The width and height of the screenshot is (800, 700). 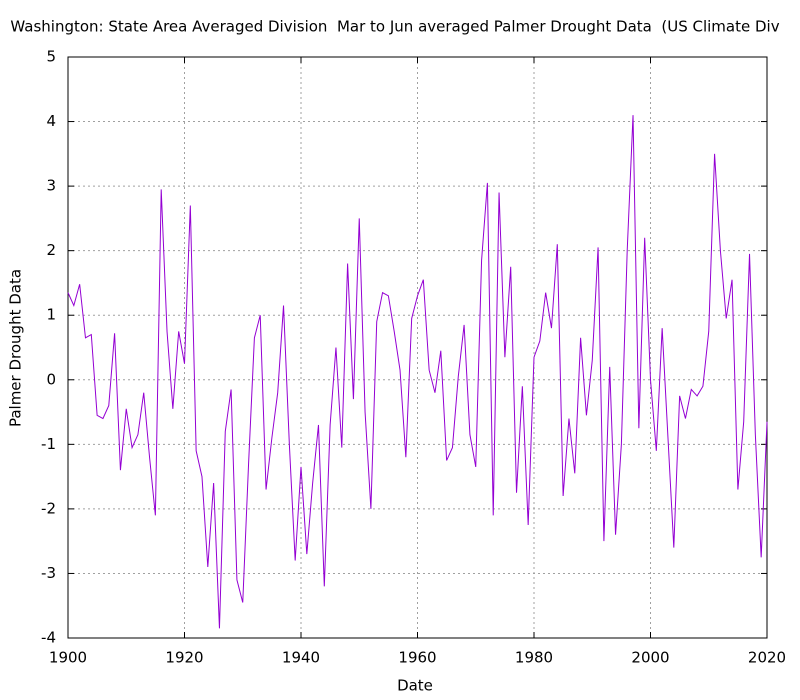 What do you see at coordinates (51, 250) in the screenshot?
I see `y-tick-label: 2` at bounding box center [51, 250].